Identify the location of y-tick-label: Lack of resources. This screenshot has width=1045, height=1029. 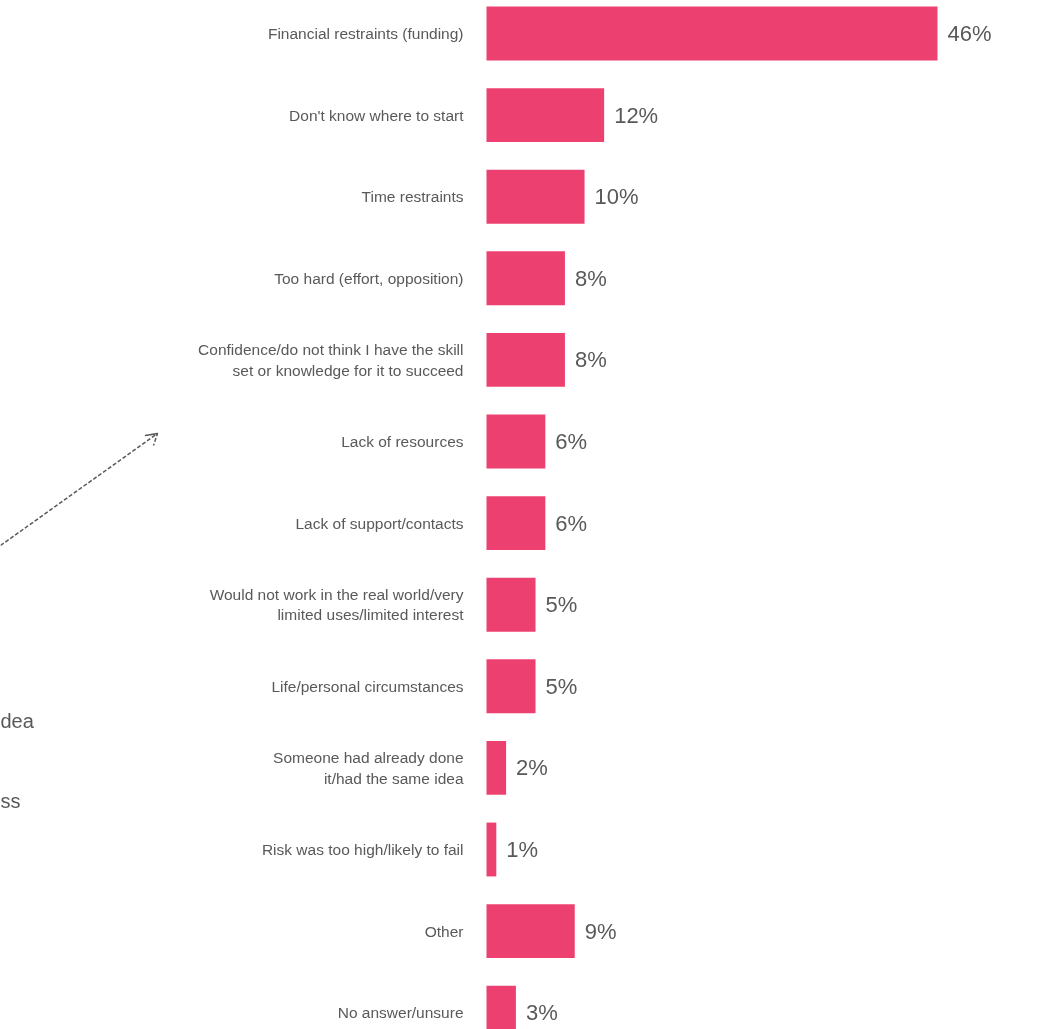
(402, 441).